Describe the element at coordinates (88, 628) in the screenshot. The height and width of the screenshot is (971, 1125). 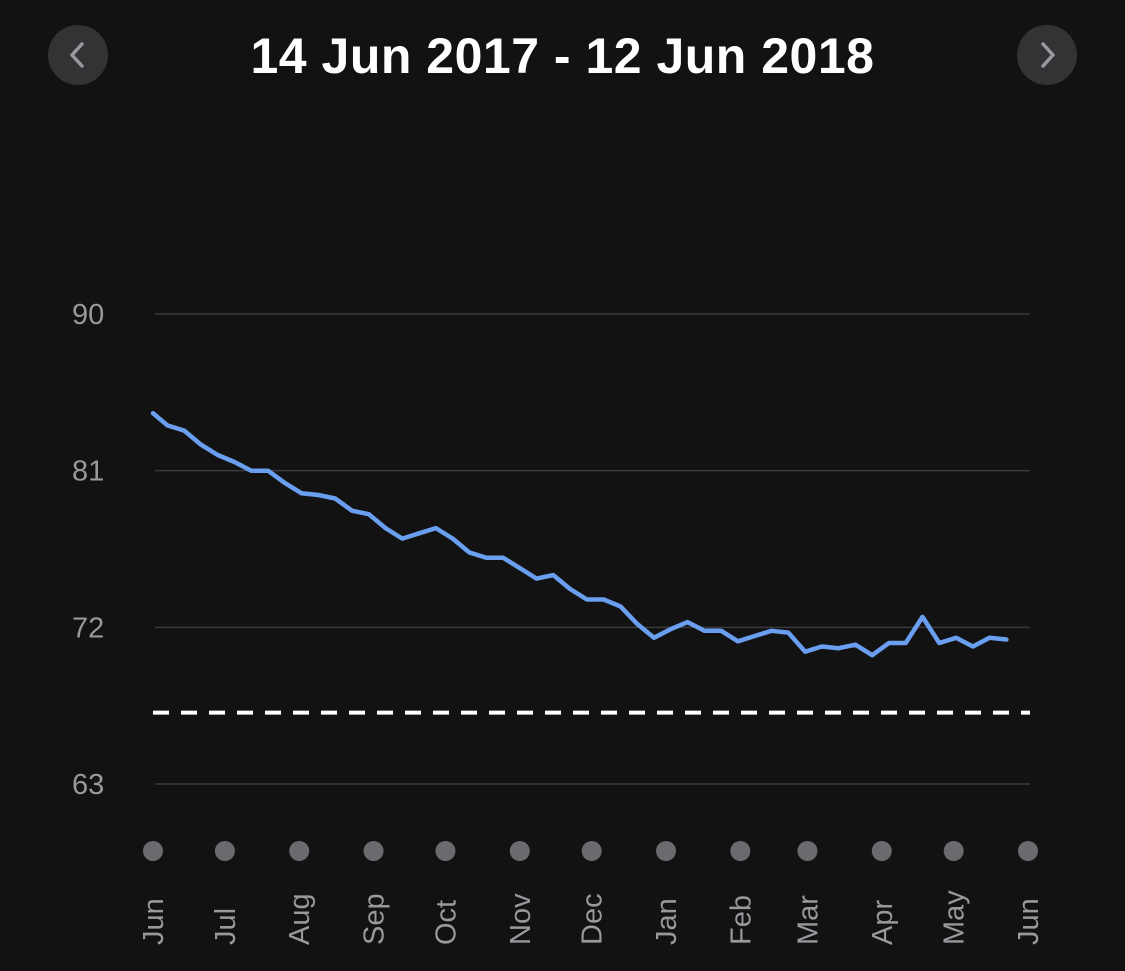
I see `y-tick-label: 72` at that location.